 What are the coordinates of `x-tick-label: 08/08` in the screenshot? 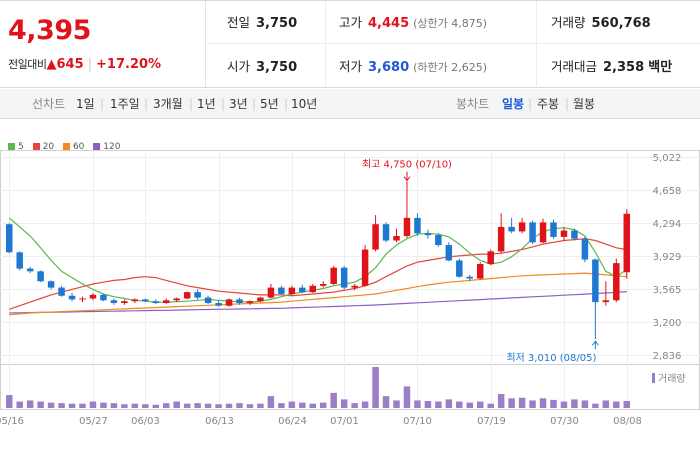 It's located at (627, 421).